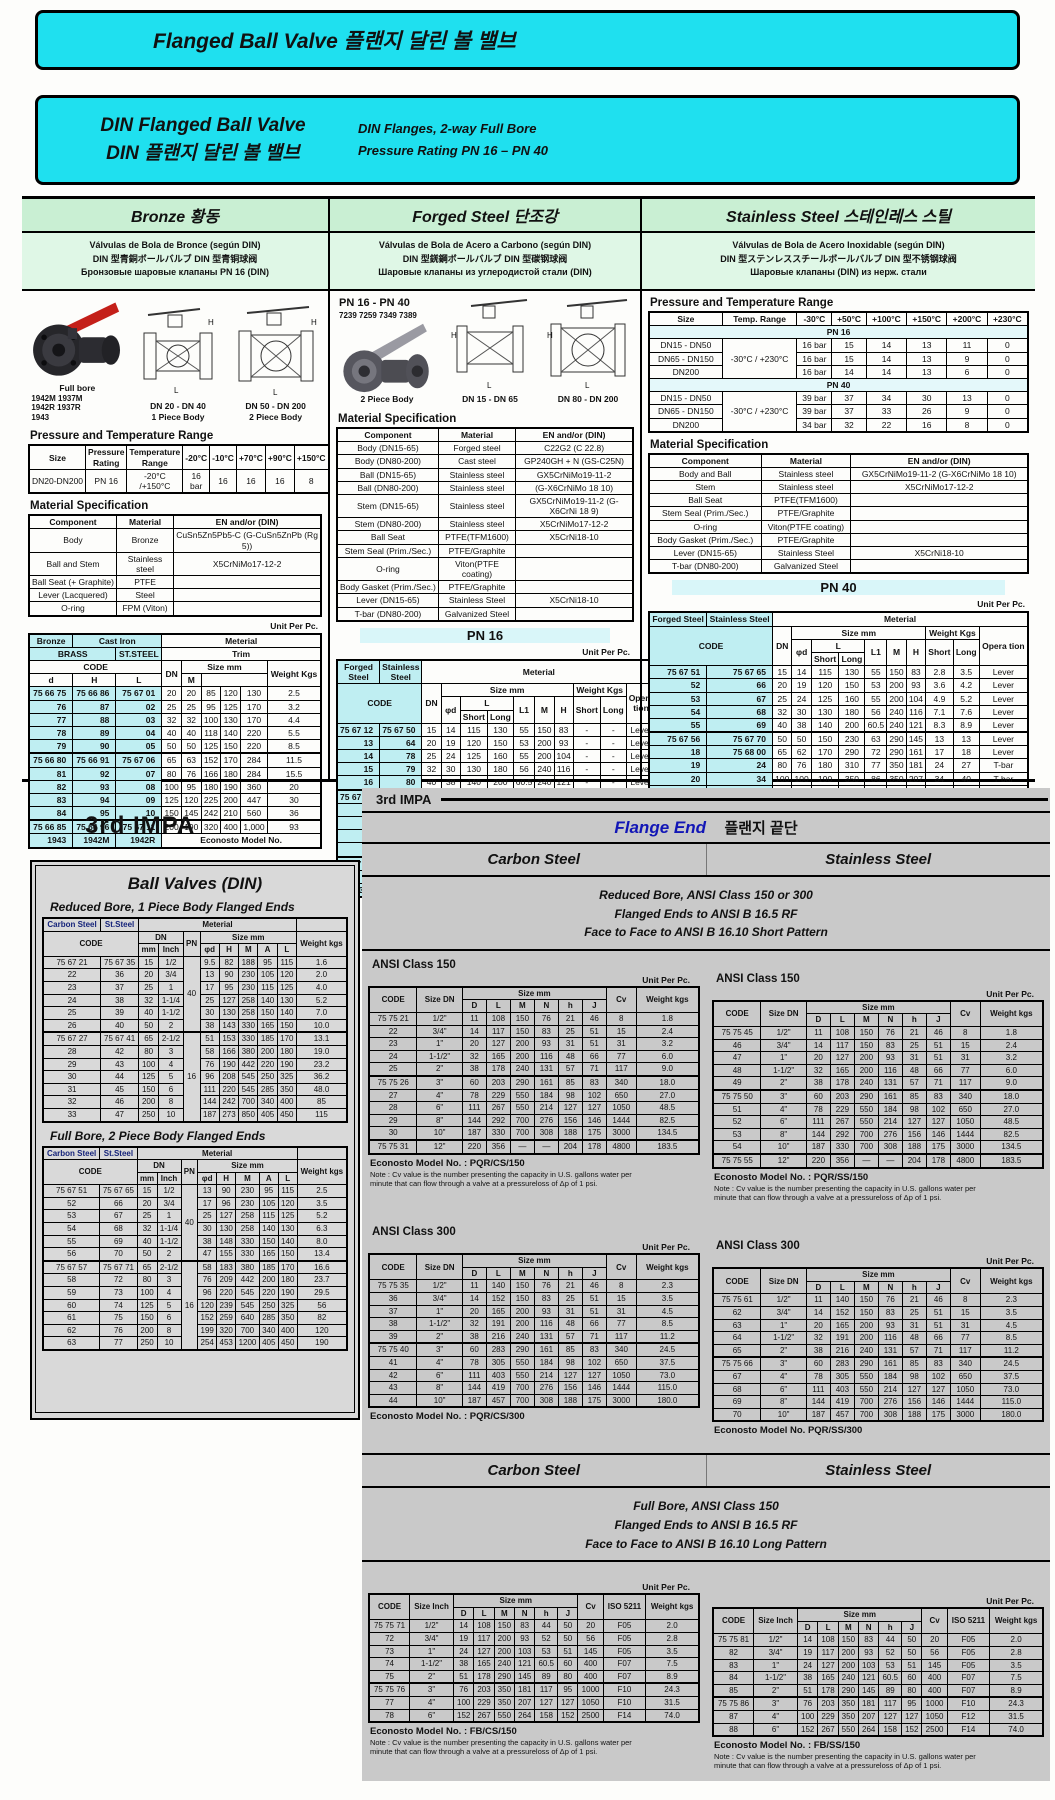 This screenshot has width=1055, height=1800. Describe the element at coordinates (534, 859) in the screenshot. I see `carbon-steel-header: Carbon Steel` at that location.